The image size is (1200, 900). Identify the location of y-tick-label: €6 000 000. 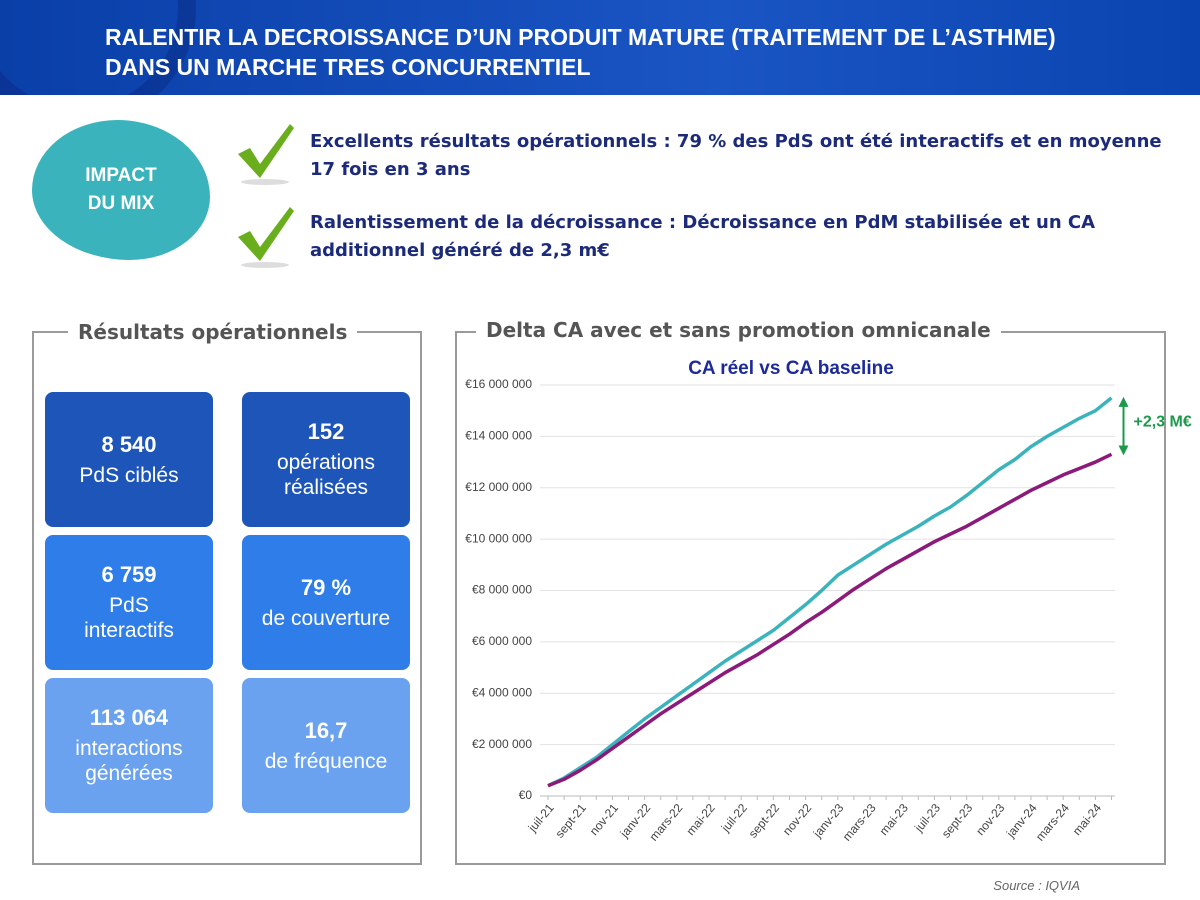
(502, 641).